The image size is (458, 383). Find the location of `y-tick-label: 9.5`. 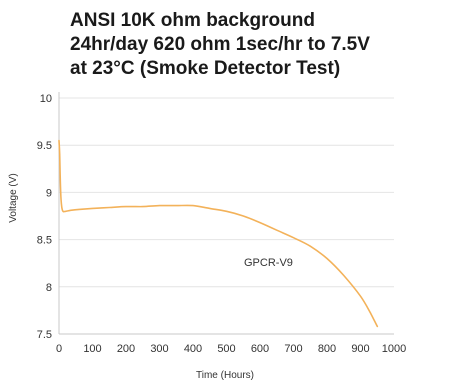

y-tick-label: 9.5 is located at coordinates (44, 146).